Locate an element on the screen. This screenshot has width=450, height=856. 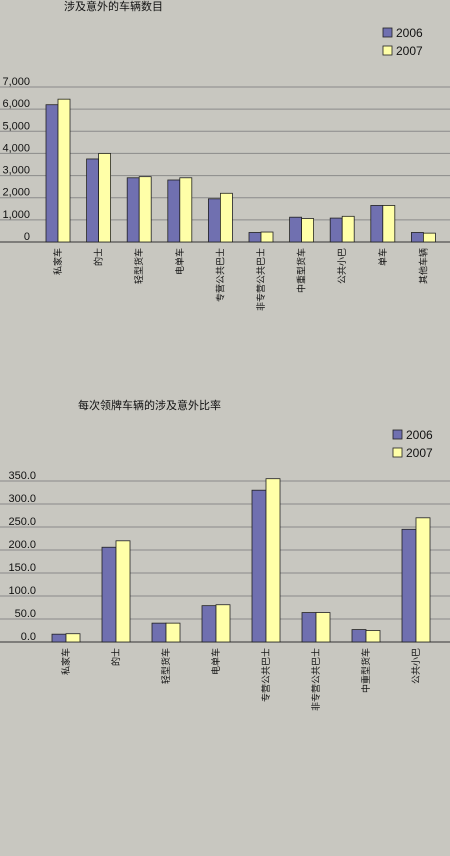
chart2-category-label: 电单车 is located at coordinates (216, 661).